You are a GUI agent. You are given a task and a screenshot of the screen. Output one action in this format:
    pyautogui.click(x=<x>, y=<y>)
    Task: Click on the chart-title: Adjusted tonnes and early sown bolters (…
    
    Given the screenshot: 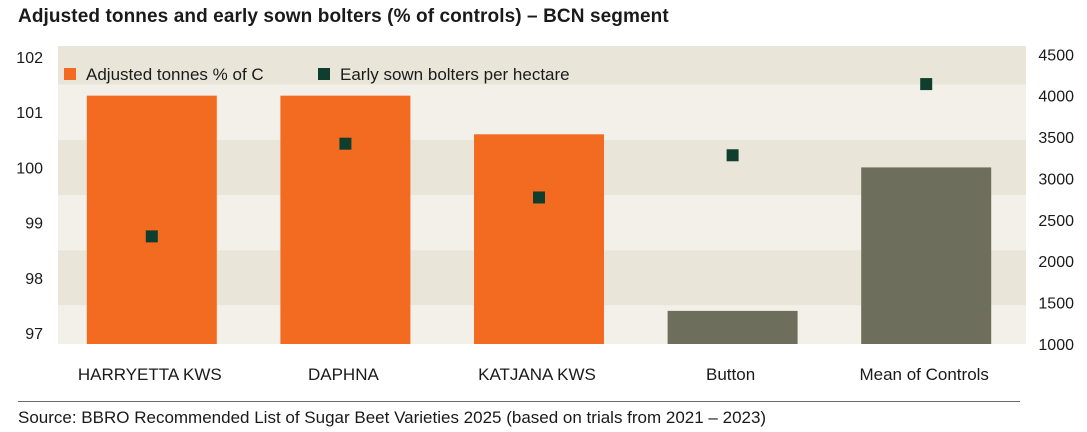 What is the action you would take?
    pyautogui.click(x=343, y=16)
    